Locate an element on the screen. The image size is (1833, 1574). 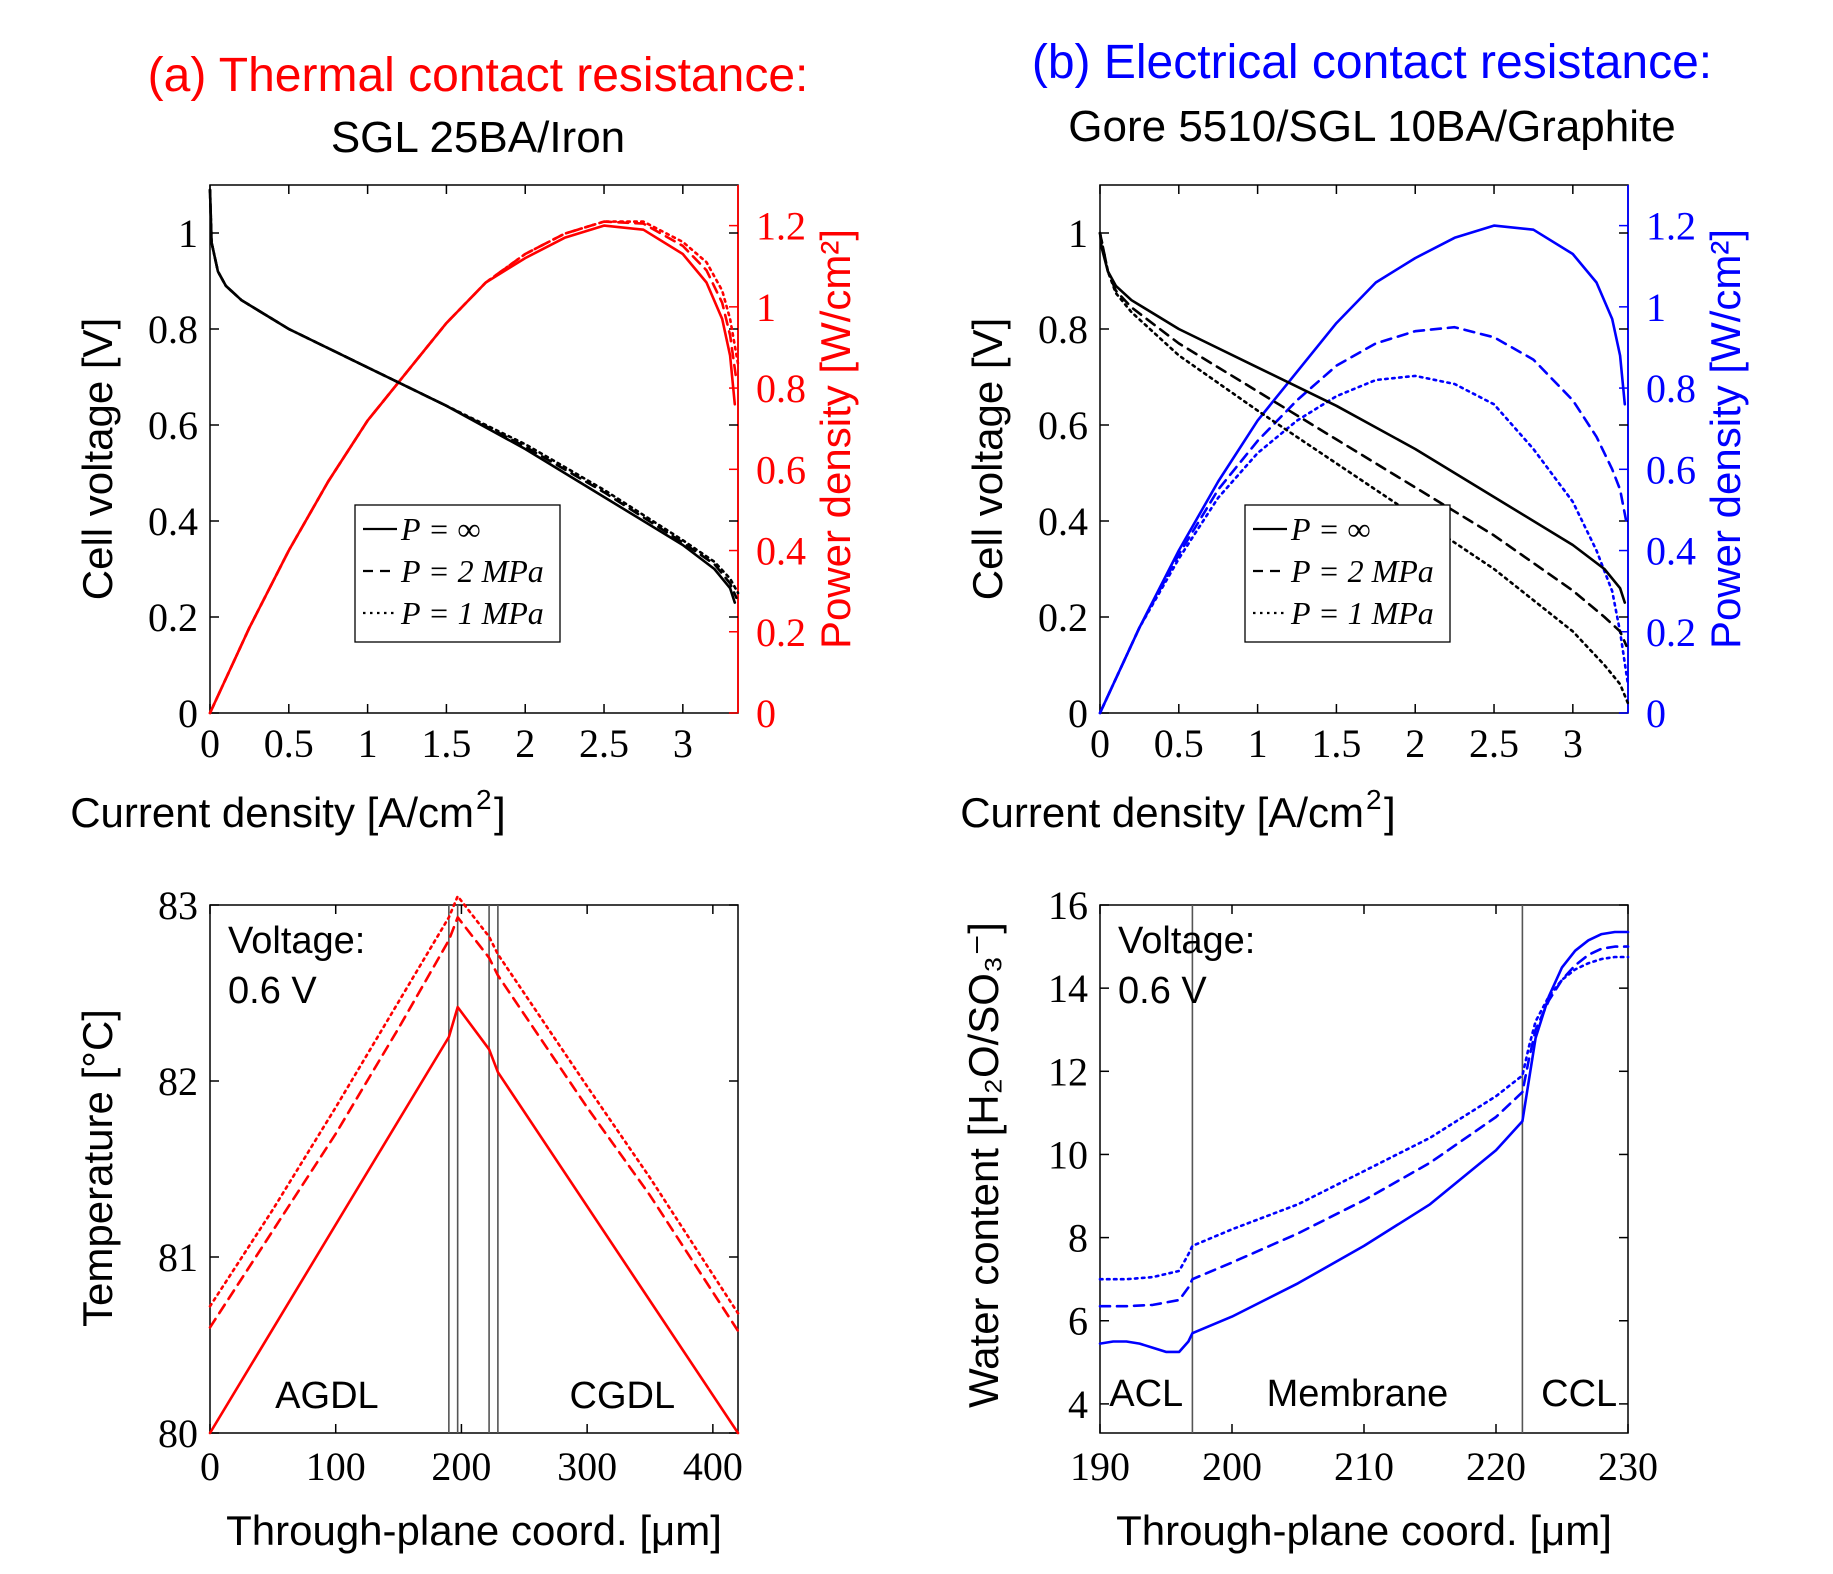
y-tick-label: 6 is located at coordinates (1078, 1321).